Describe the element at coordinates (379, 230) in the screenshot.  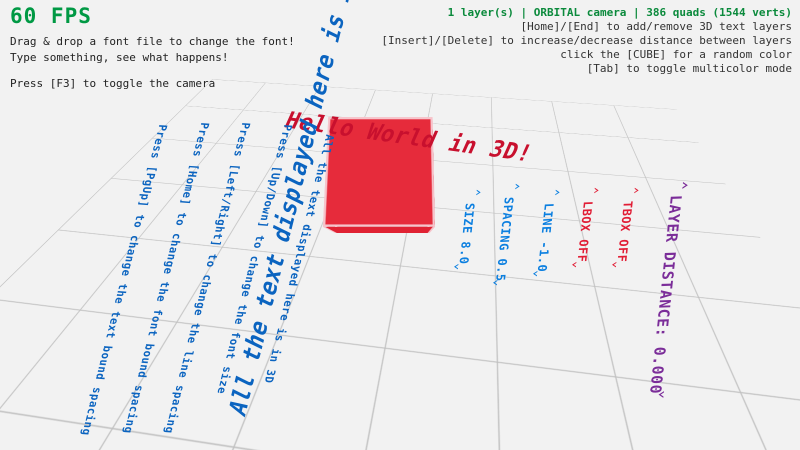
I see `cube-face-front` at that location.